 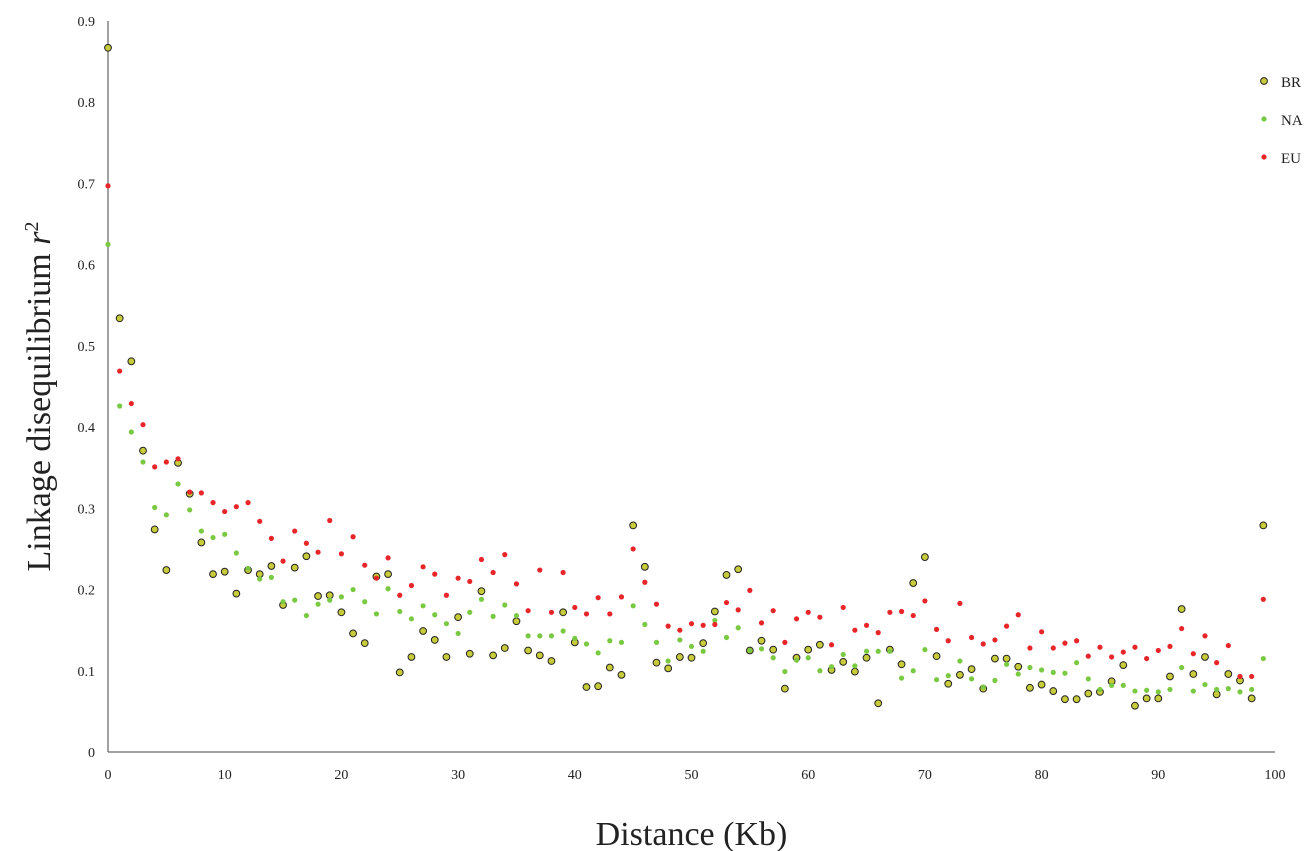 I want to click on y-axis-title: Linkage disequilibrium r2, so click(x=39, y=397).